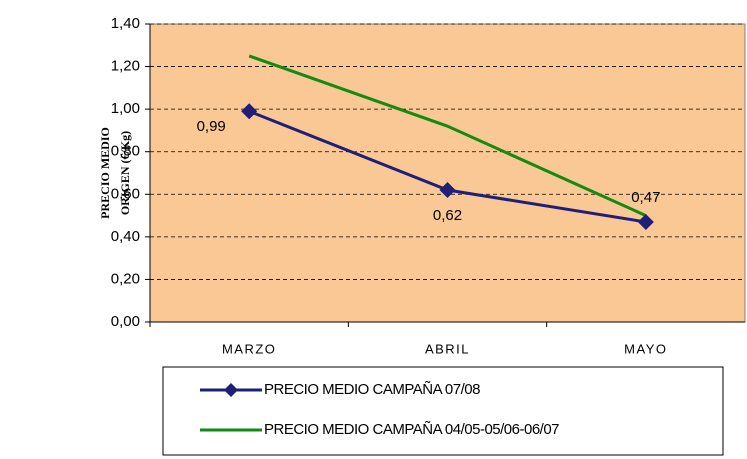 This screenshot has width=747, height=459. I want to click on y-tick-label: 0,40, so click(125, 236).